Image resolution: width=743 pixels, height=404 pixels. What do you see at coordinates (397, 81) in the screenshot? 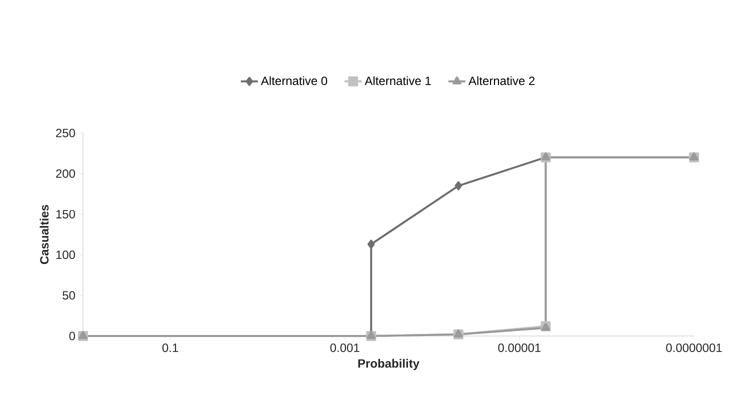
I see `legend-label: Alternative 1` at bounding box center [397, 81].